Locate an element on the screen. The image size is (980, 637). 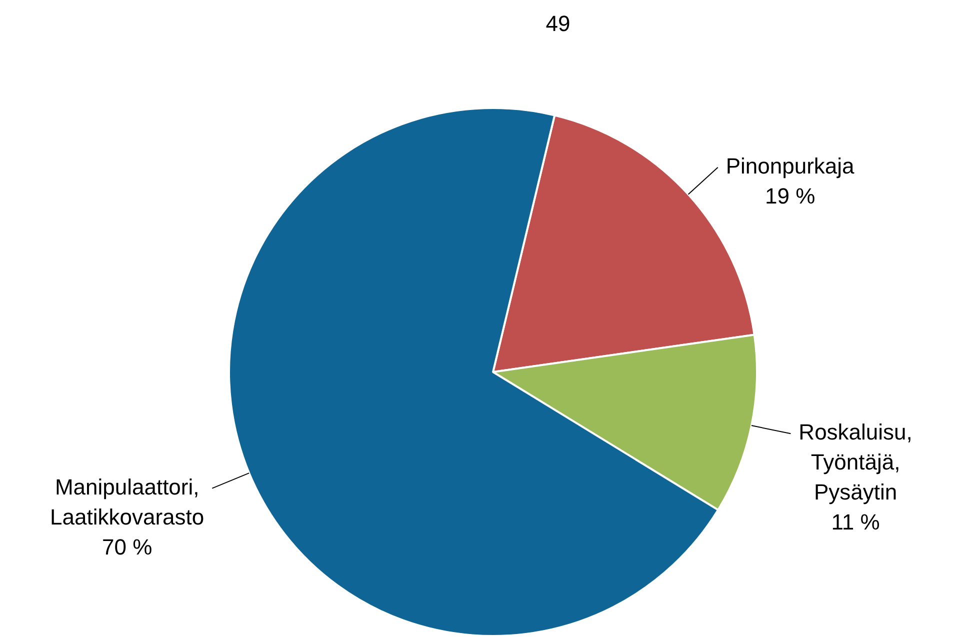
data-label: 19 % is located at coordinates (790, 195).